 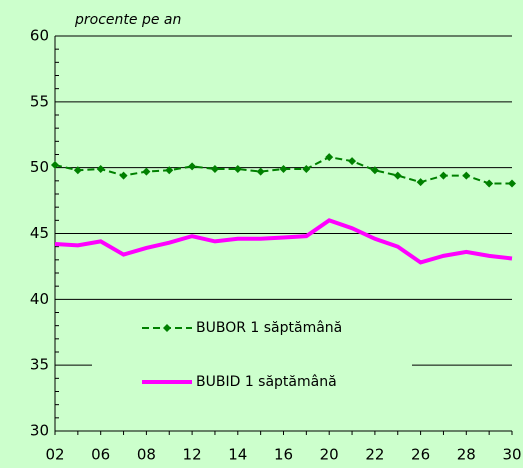 I want to click on x-tick-label: 26, so click(x=420, y=455).